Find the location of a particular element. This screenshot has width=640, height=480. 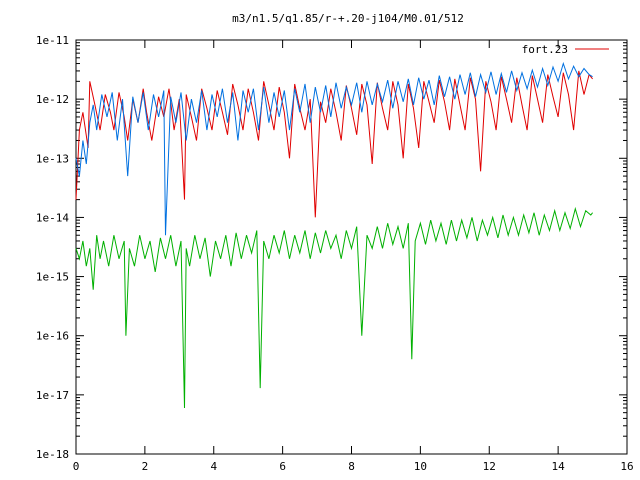

y-tick-label: 1e-15 is located at coordinates (52, 277).